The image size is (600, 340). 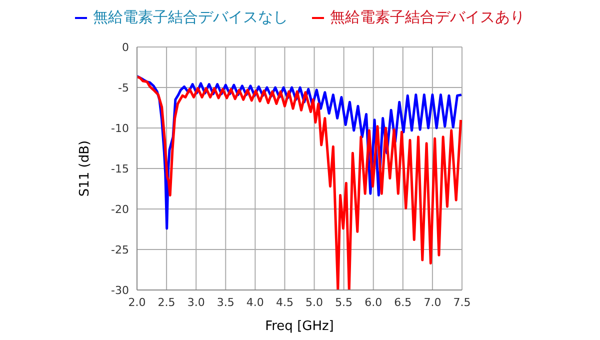 What do you see at coordinates (255, 302) in the screenshot?
I see `x-tick-label: 4.0` at bounding box center [255, 302].